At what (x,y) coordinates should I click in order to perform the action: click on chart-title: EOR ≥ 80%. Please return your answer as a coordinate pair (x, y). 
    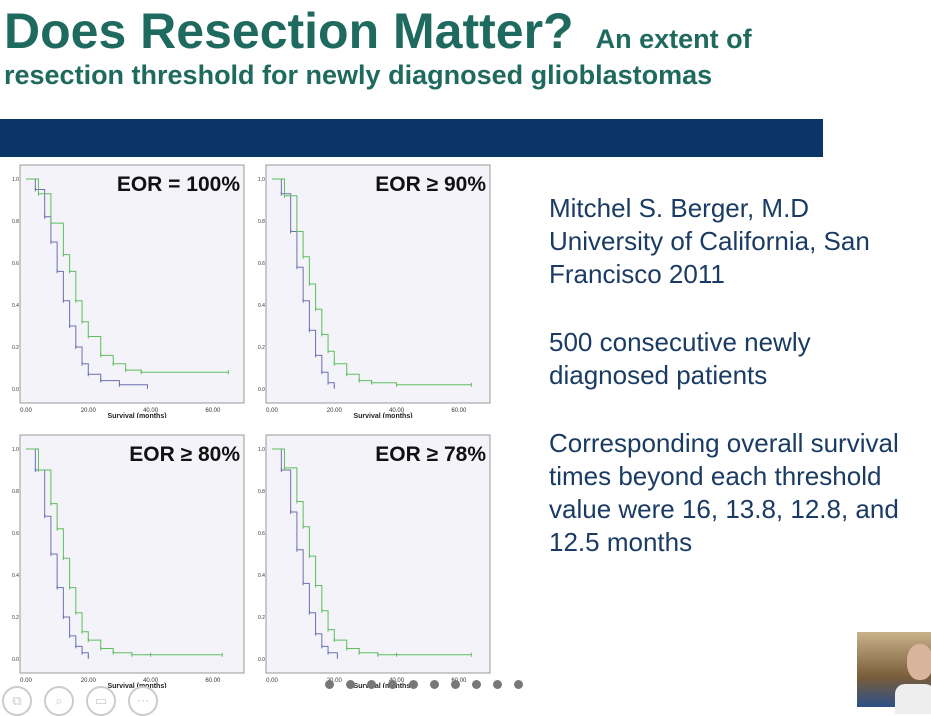
    Looking at the image, I should click on (184, 454).